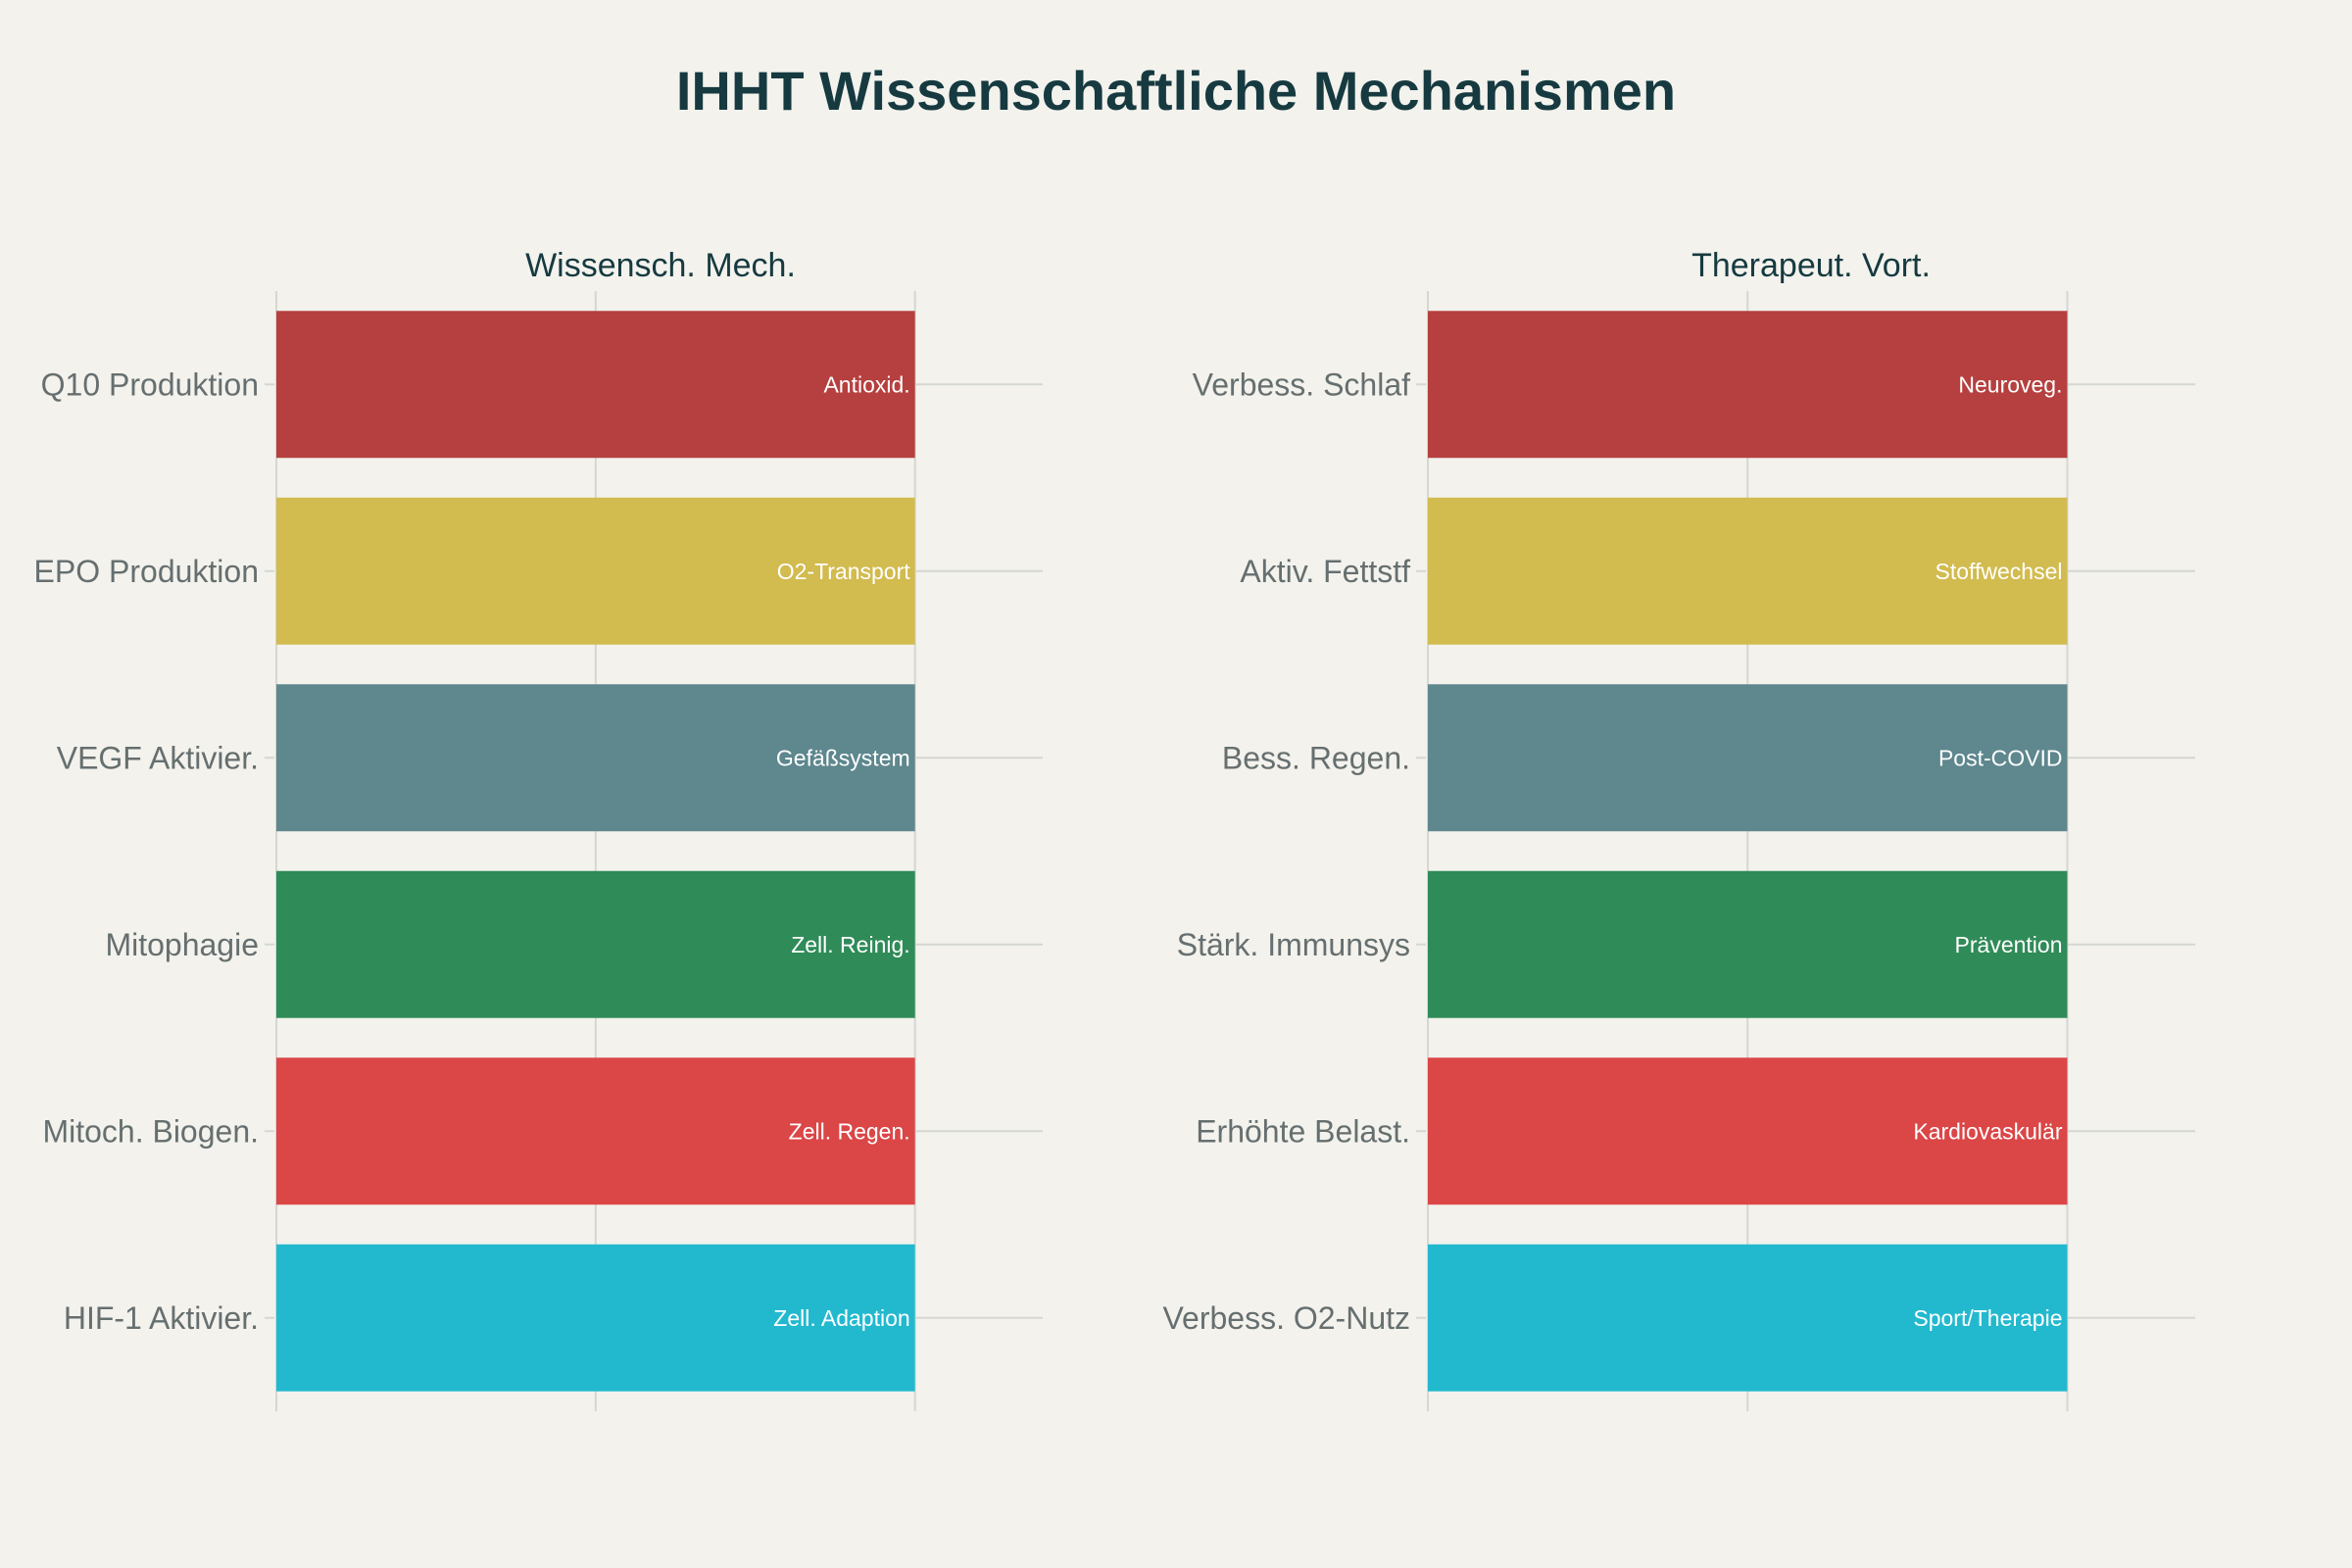 This screenshot has height=1568, width=2352. Describe the element at coordinates (161, 1318) in the screenshot. I see `y-tick-label: HIF-1 Aktivier.` at that location.